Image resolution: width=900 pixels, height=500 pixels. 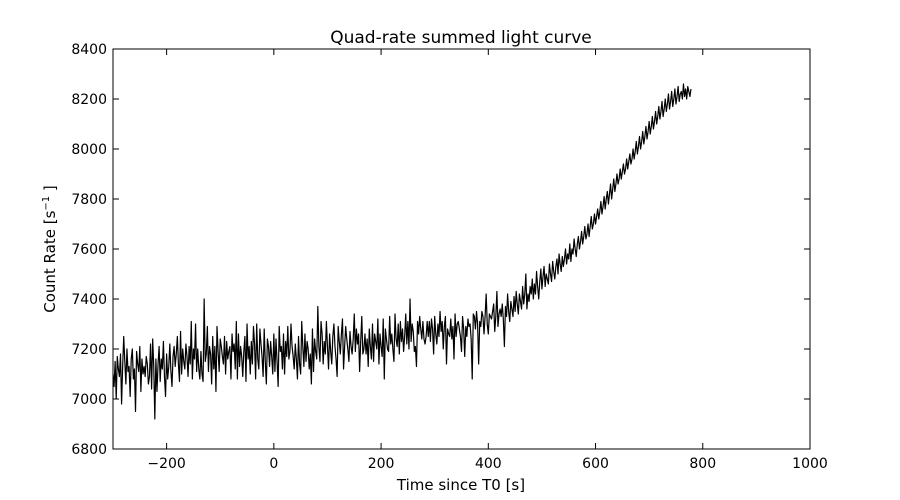 I want to click on y-axis-title-superscript: −1, so click(x=46, y=203).